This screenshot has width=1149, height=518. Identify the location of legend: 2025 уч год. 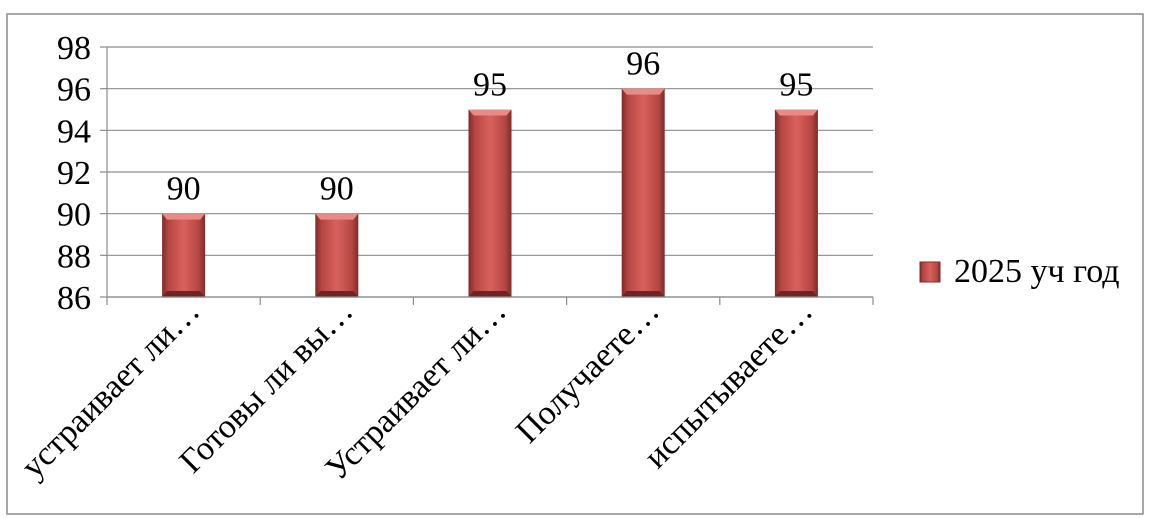
(1019, 271).